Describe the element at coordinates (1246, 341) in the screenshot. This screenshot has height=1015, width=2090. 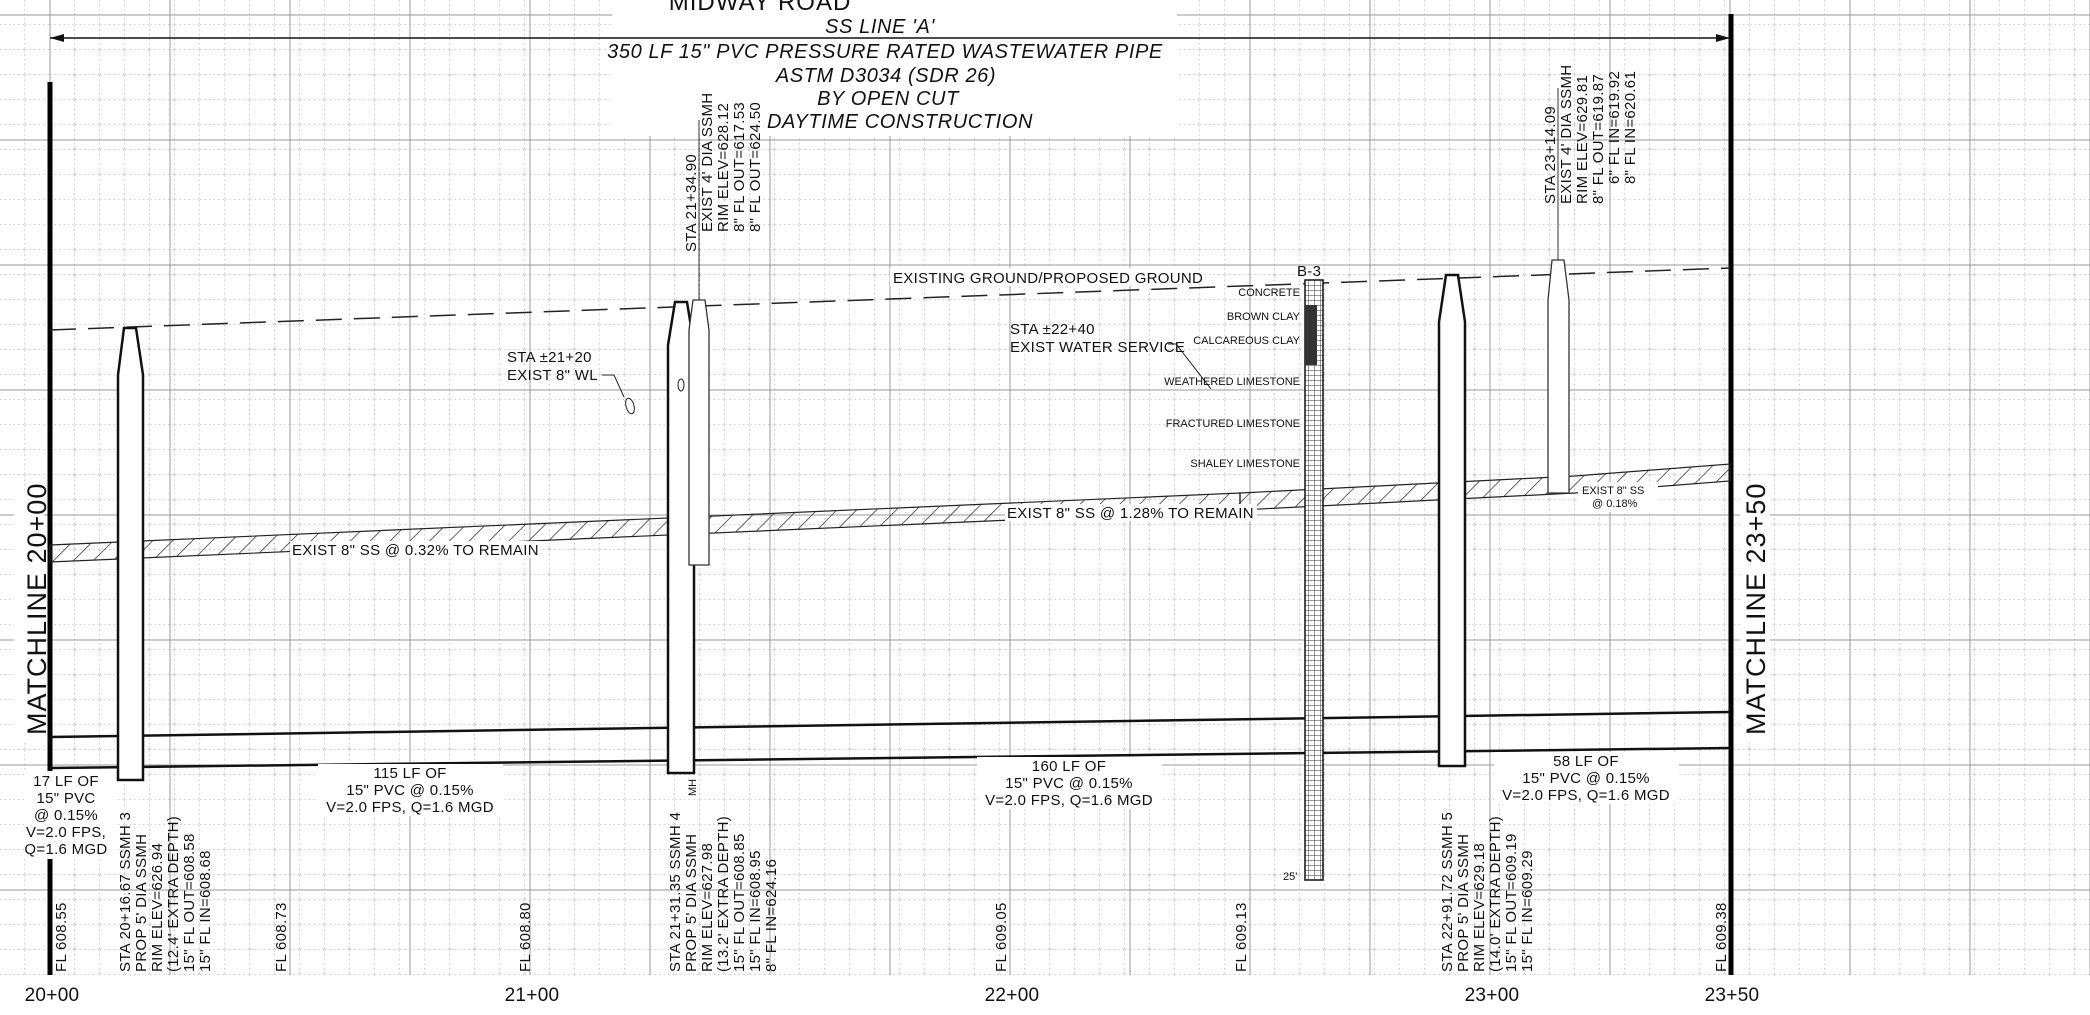
I see `stratum-label: CALCAREOUS CLAY` at that location.